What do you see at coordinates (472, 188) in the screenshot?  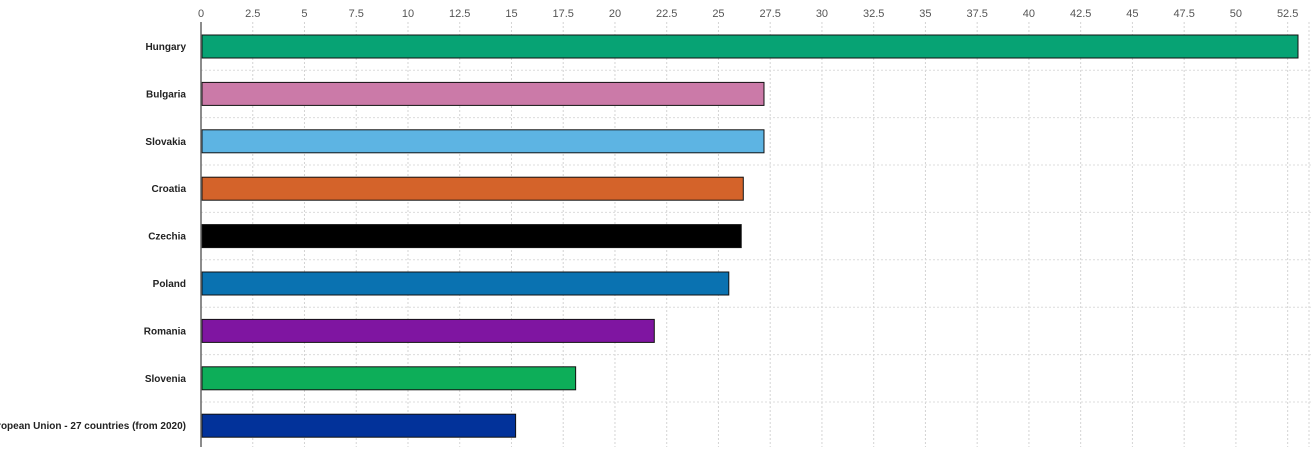 I see `bar-croatia` at bounding box center [472, 188].